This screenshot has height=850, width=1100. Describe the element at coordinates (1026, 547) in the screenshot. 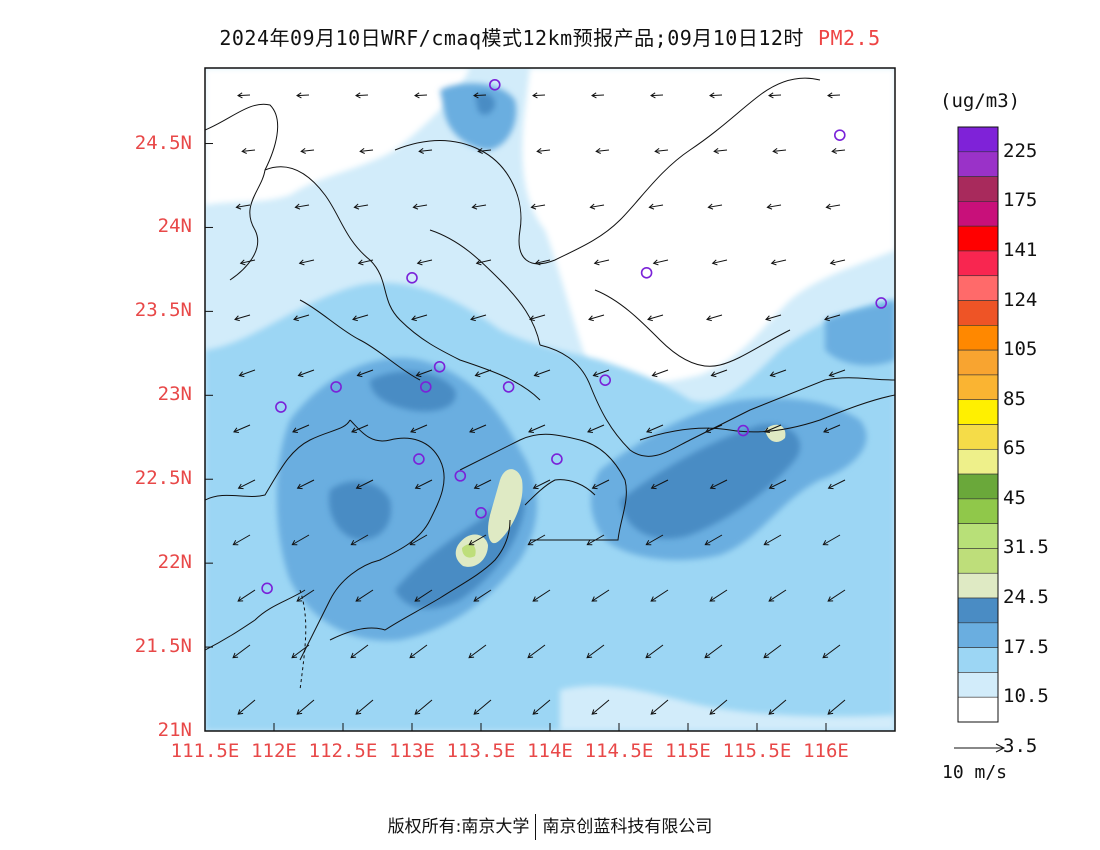

I see `colorbar-label: 31.5` at that location.